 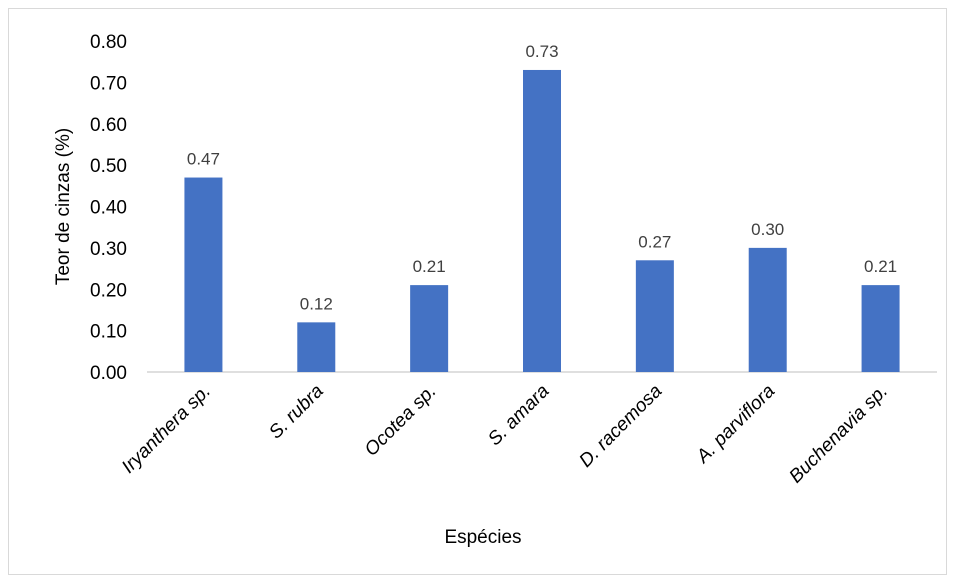 I want to click on x-axis-title: Espécies, so click(x=482, y=537).